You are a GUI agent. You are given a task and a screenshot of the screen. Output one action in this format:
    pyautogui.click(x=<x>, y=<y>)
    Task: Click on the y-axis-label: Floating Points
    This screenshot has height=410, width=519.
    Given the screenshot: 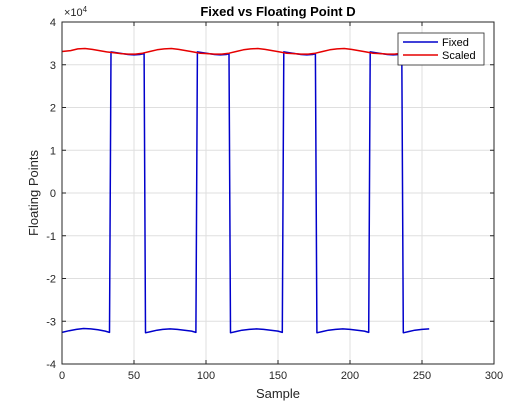 What is the action you would take?
    pyautogui.click(x=33, y=193)
    